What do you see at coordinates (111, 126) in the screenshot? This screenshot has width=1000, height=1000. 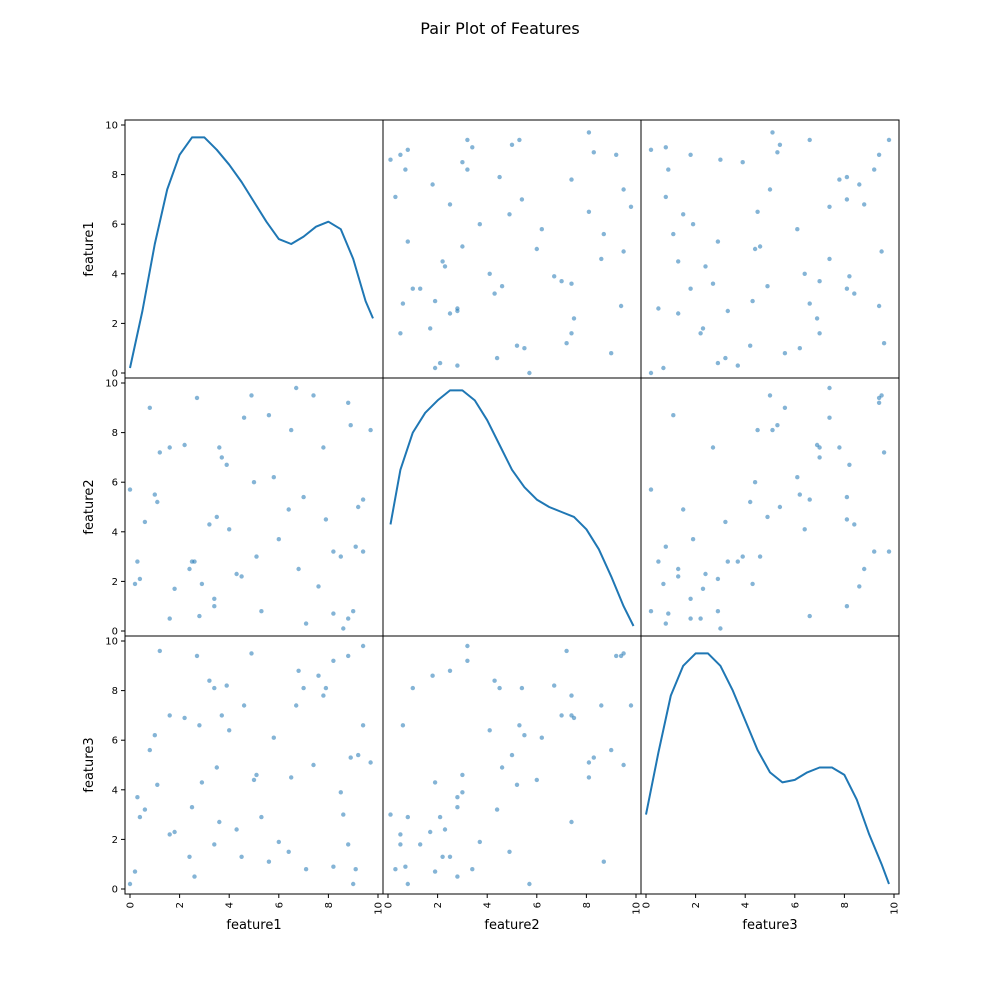 I see `y-tick-label: 10` at bounding box center [111, 126].